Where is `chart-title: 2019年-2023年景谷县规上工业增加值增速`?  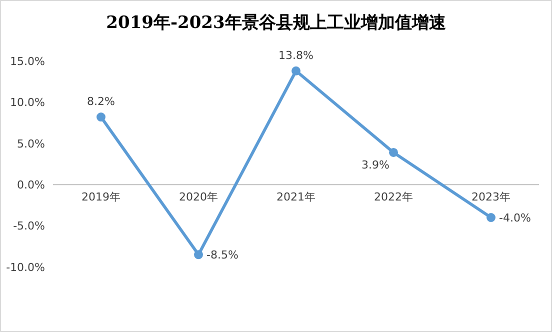 chart-title: 2019年-2023年景谷县规上工业增加值增速 is located at coordinates (276, 23).